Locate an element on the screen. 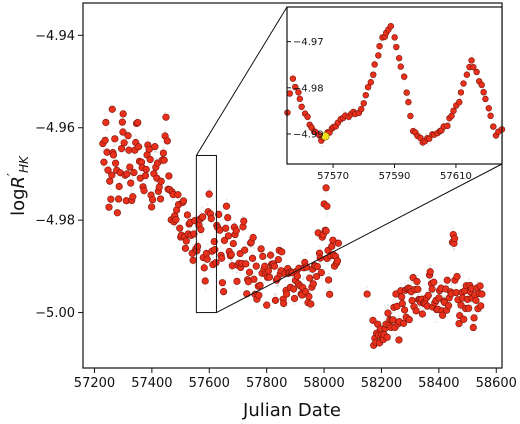  y-axis-title-r: R is located at coordinates (18, 182).